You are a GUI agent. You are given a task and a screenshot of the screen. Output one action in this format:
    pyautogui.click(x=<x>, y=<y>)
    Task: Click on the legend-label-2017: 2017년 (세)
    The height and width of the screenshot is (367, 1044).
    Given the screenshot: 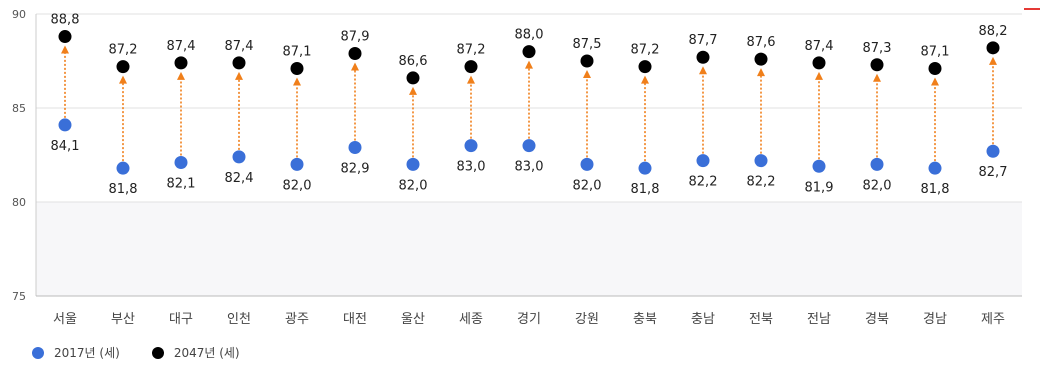 What is the action you would take?
    pyautogui.click(x=87, y=353)
    